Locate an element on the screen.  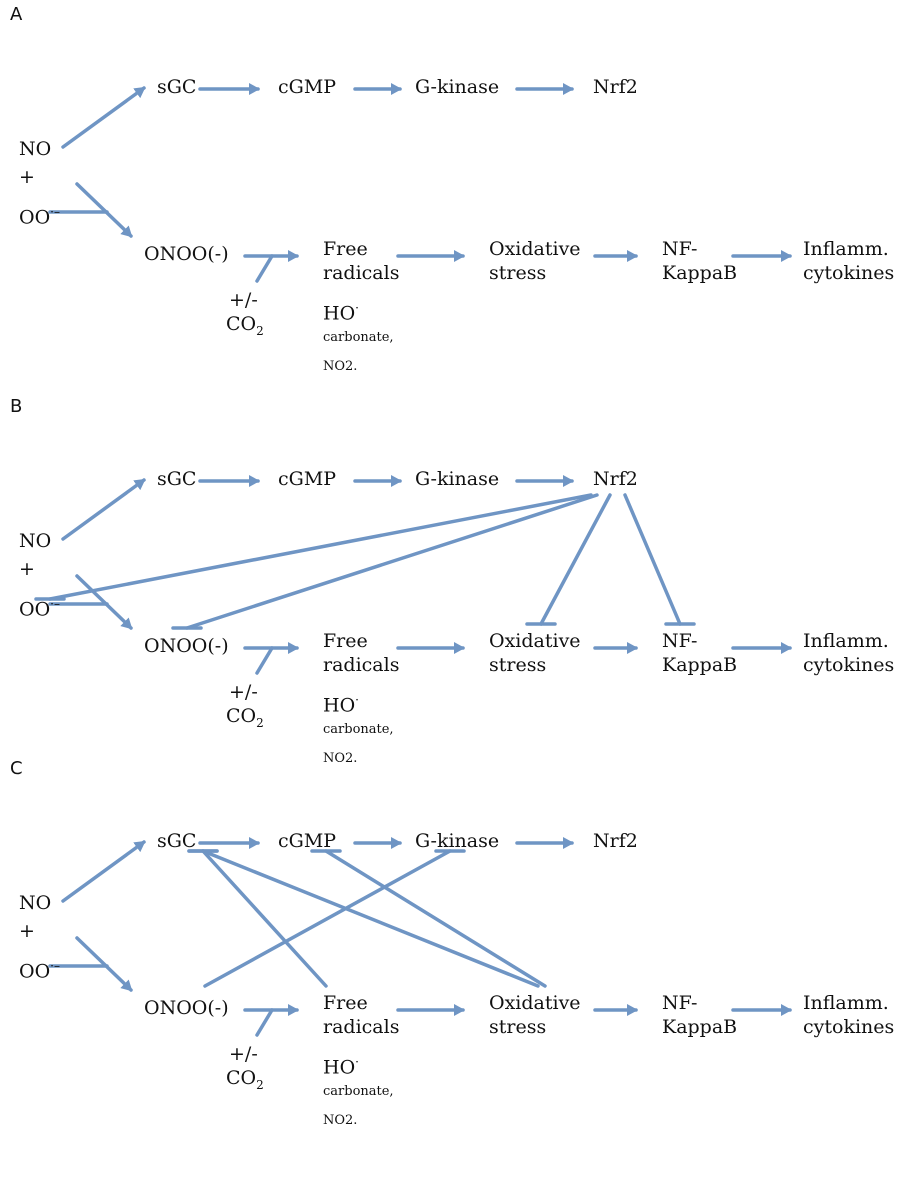
inhibition-free-radicals-to-sgc is located at coordinates (264, 918).